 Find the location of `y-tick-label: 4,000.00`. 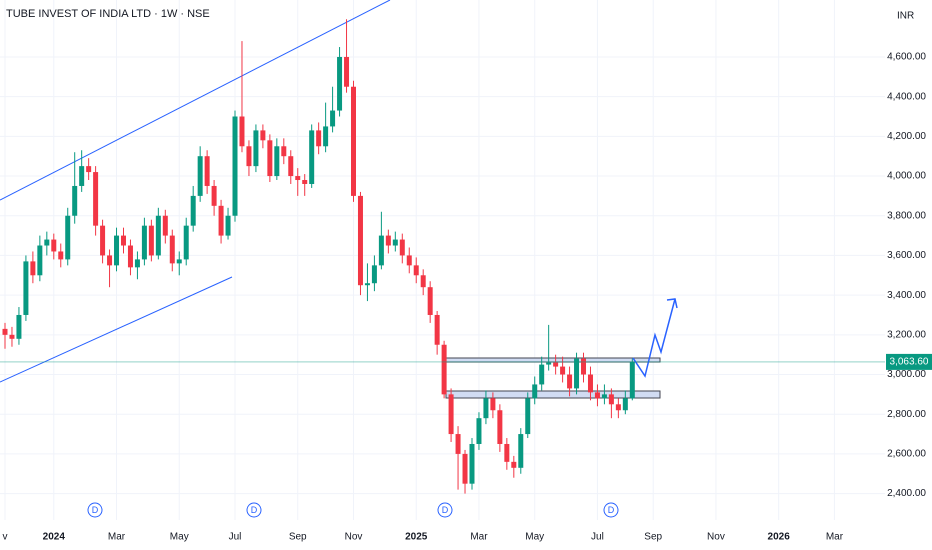

y-tick-label: 4,000.00 is located at coordinates (906, 176).